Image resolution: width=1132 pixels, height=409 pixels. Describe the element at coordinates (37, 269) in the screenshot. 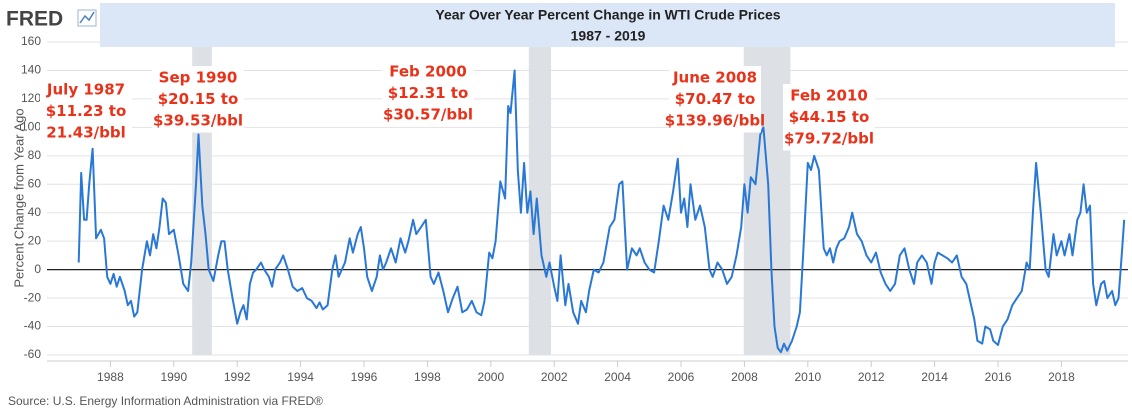

I see `y-tick-label: 0` at that location.